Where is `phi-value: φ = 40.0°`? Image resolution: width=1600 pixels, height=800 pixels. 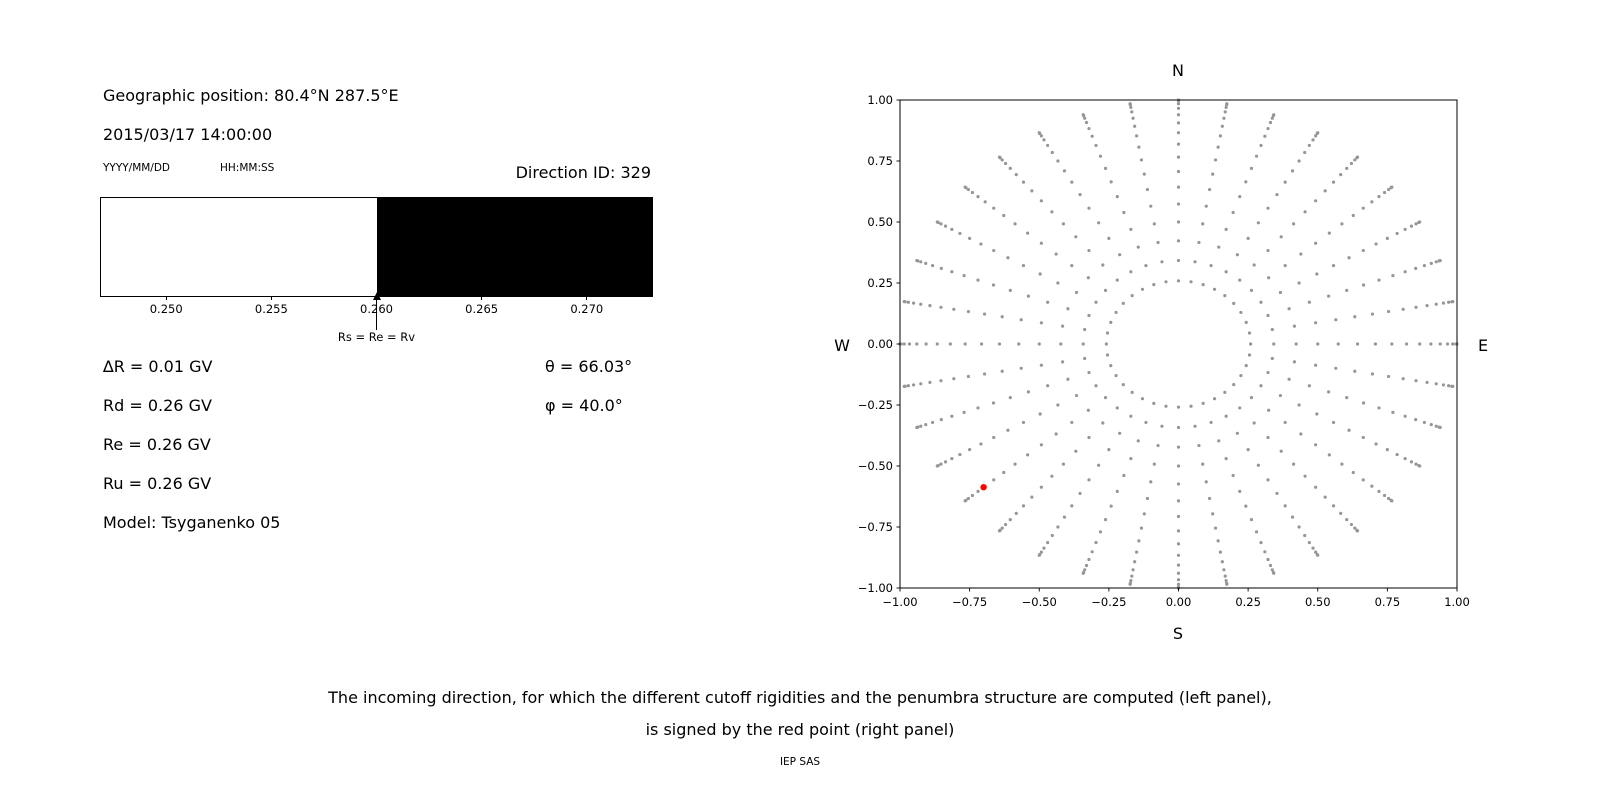 phi-value: φ = 40.0° is located at coordinates (584, 405).